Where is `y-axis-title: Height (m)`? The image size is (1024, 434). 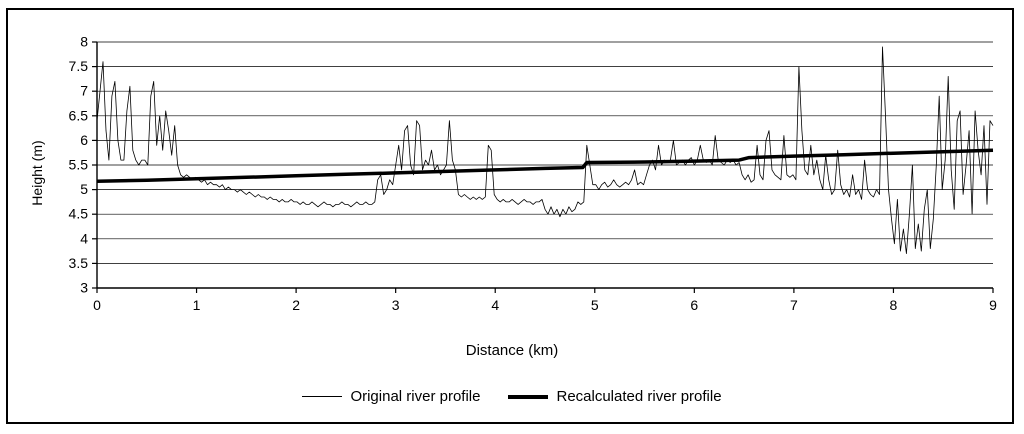 y-axis-title: Height (m) is located at coordinates (37, 173).